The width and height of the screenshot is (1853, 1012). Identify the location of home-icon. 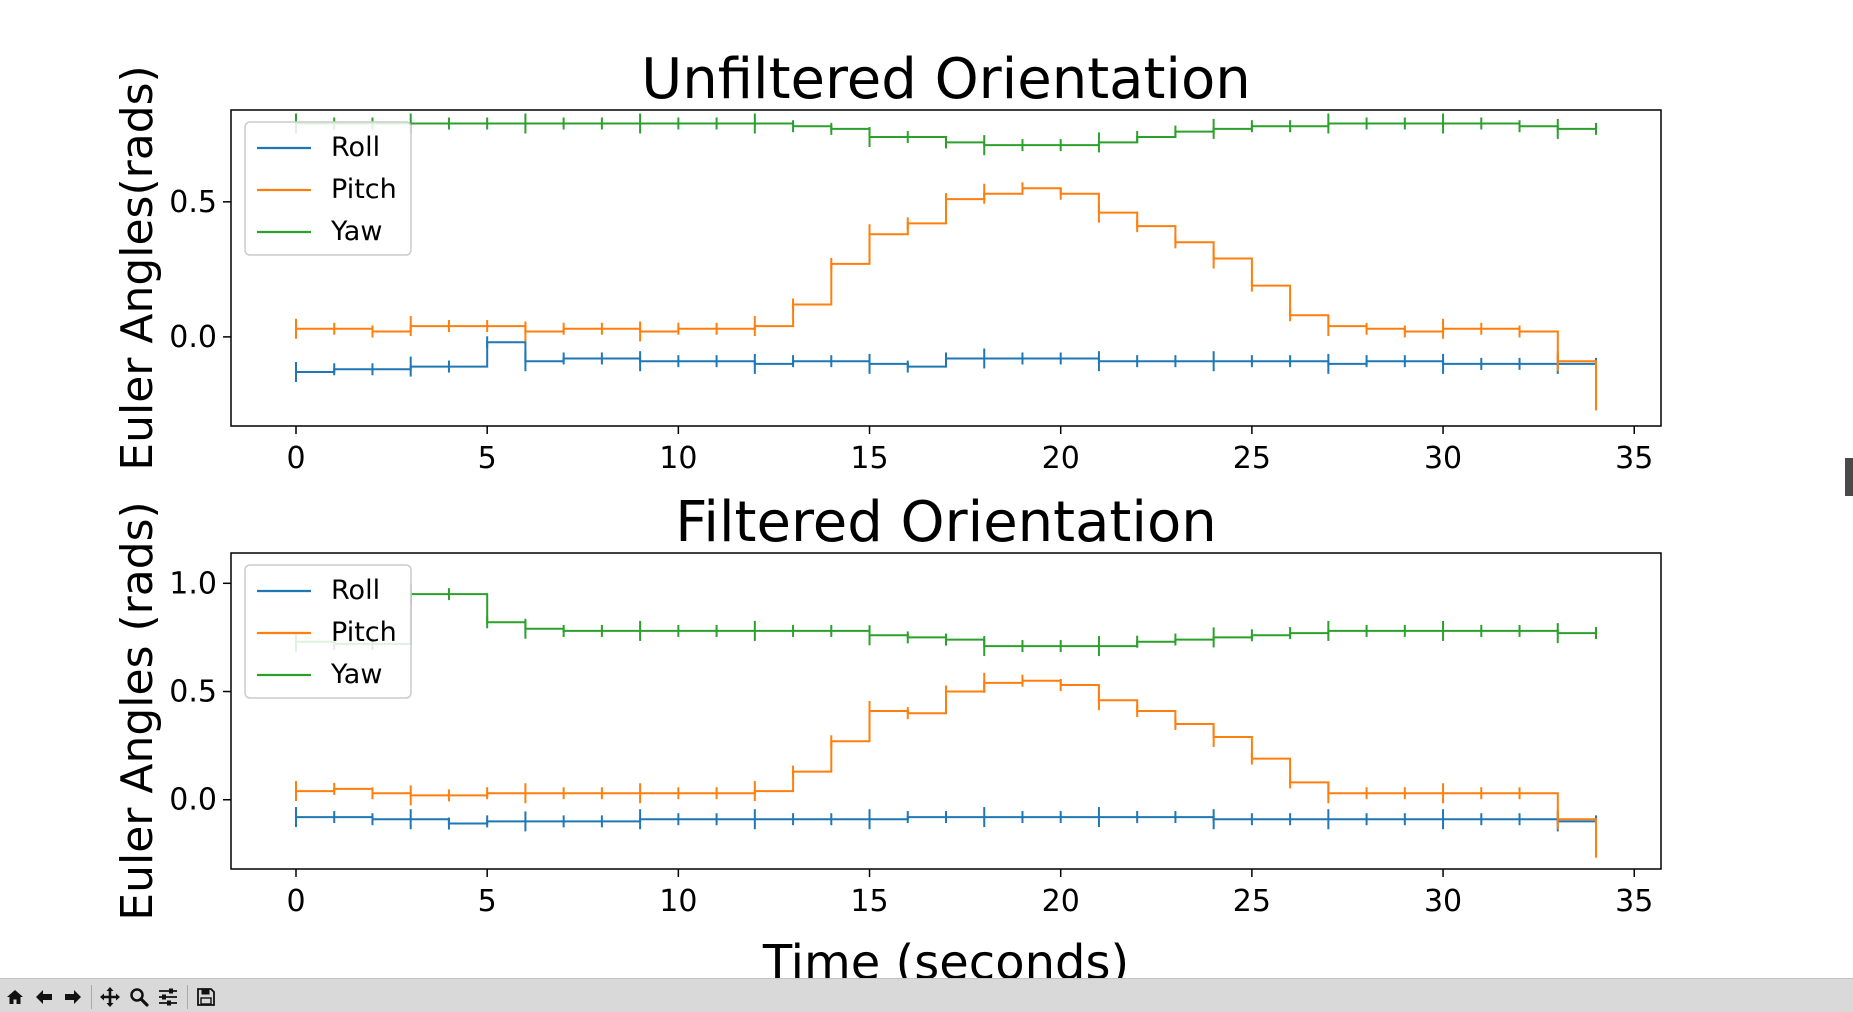
(15, 997).